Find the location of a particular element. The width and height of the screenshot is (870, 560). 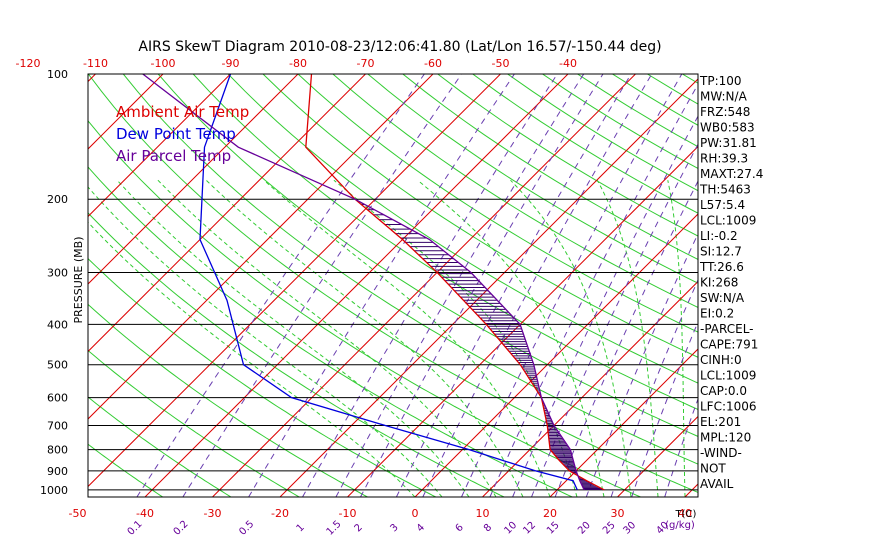

legend-entry: Air Parcel Temp is located at coordinates (173, 156).